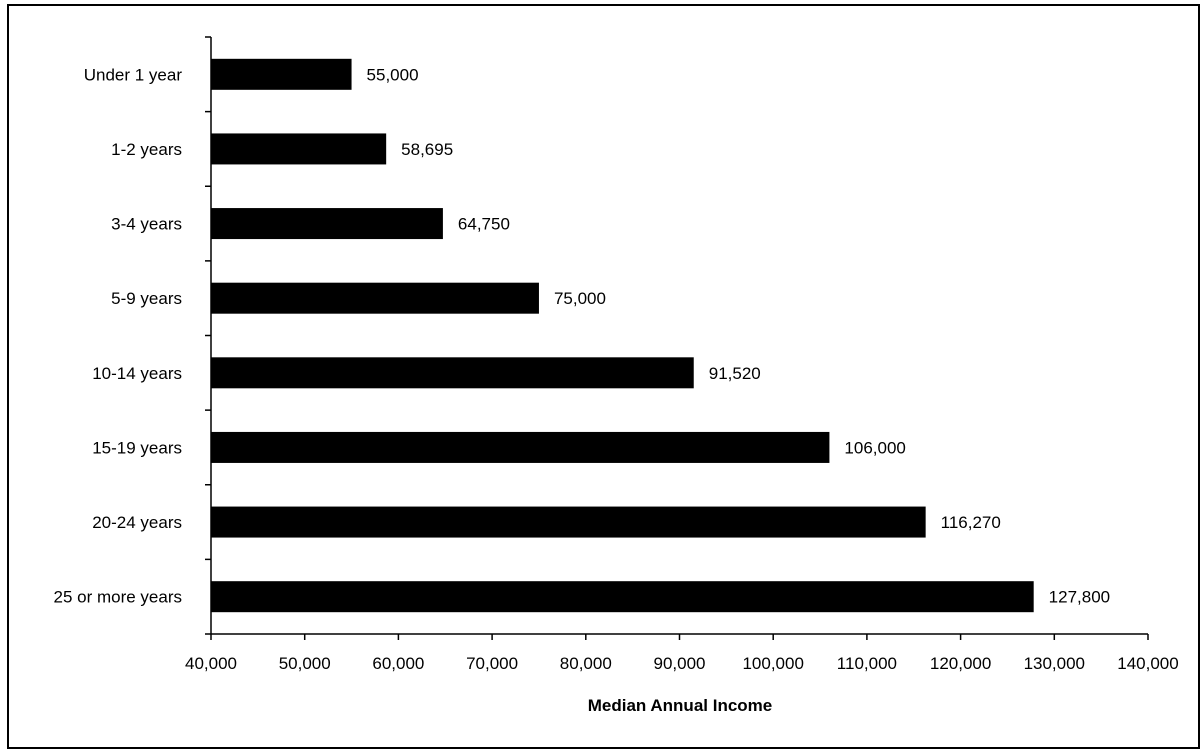 The width and height of the screenshot is (1203, 753). Describe the element at coordinates (118, 597) in the screenshot. I see `y-tick-label: 25 or more years` at that location.